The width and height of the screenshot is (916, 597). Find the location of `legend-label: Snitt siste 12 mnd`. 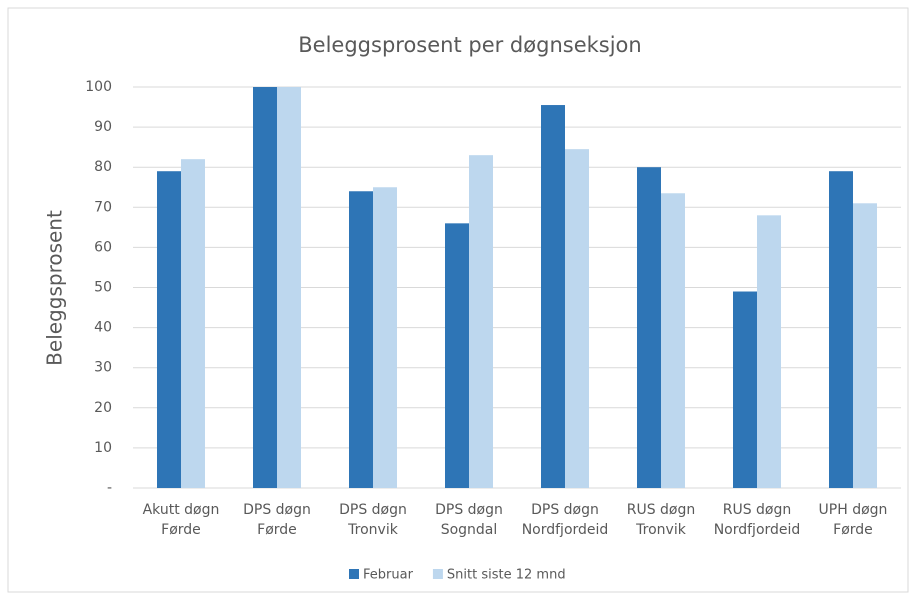

legend-label: Snitt siste 12 mnd is located at coordinates (506, 575).